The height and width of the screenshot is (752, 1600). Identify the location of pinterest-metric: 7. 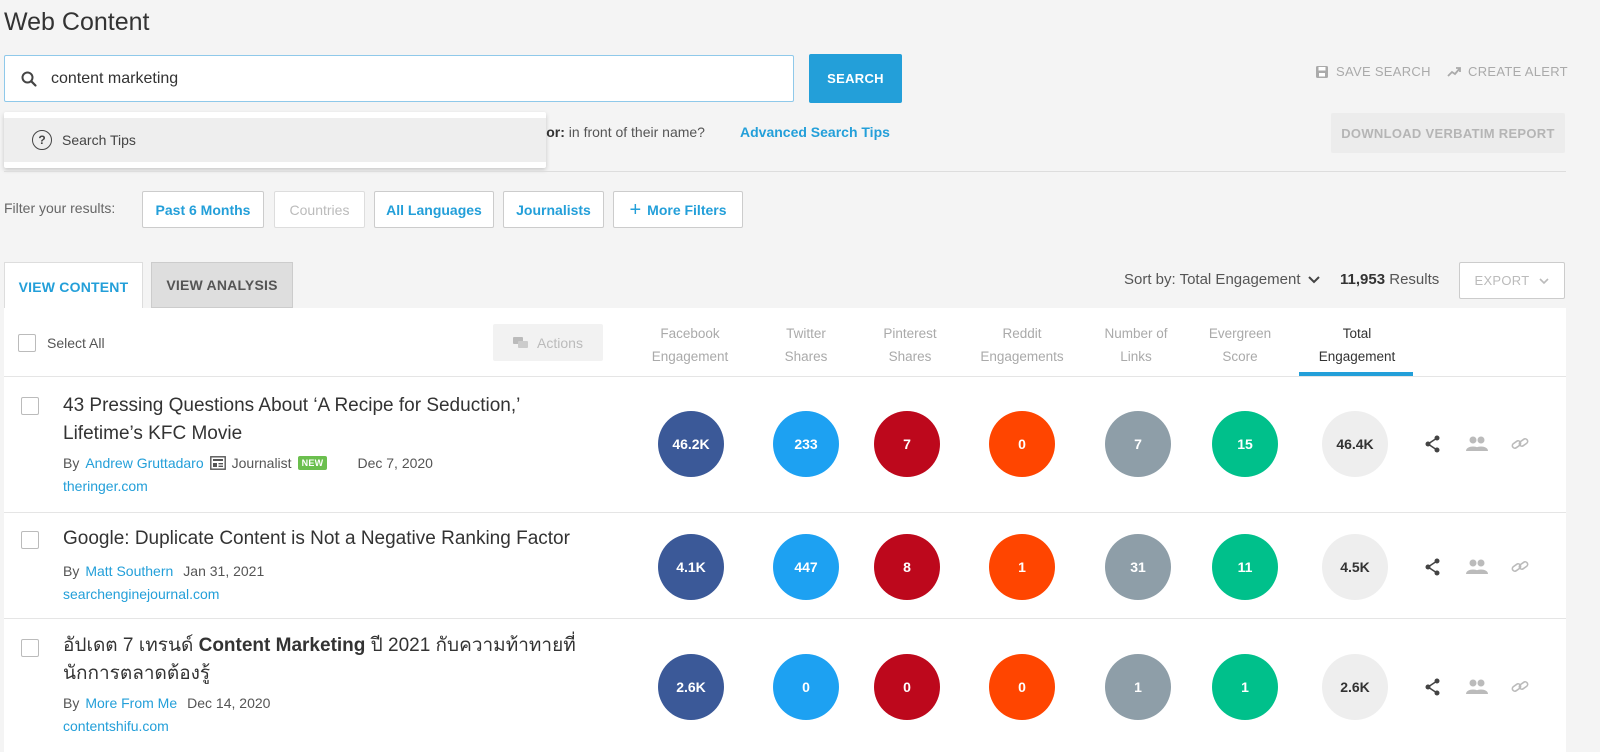
(907, 444).